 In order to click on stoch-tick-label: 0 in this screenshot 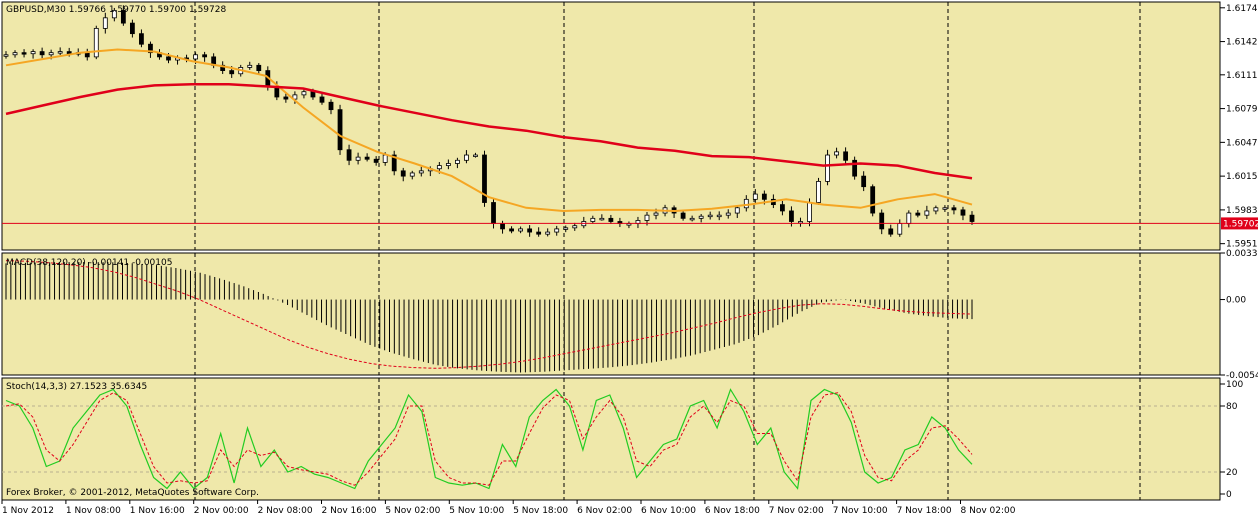, I will do `click(1229, 495)`.